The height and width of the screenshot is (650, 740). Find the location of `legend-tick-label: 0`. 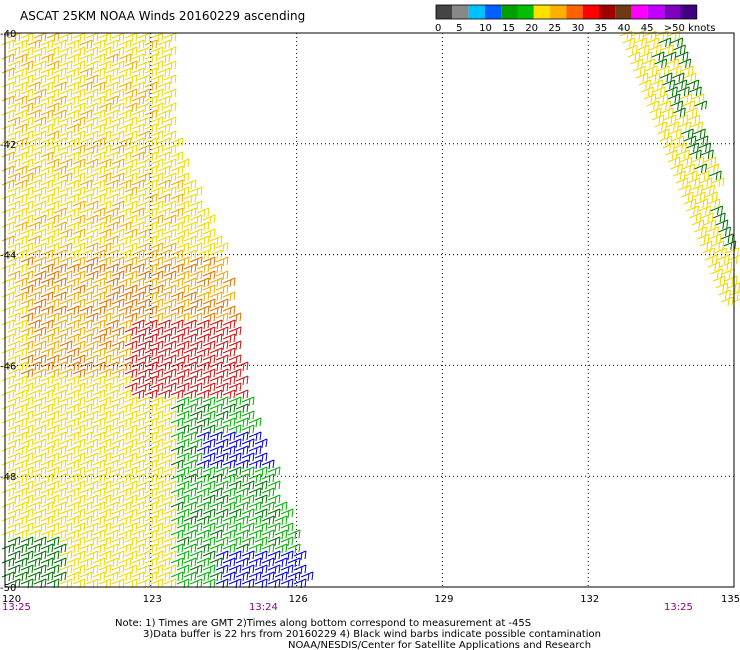

legend-tick-label: 0 is located at coordinates (438, 28).